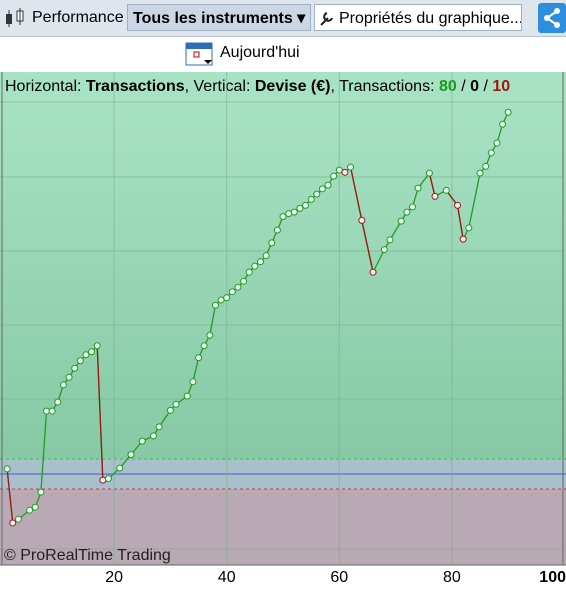 The height and width of the screenshot is (590, 566). What do you see at coordinates (552, 577) in the screenshot?
I see `x-tick-label: 100` at bounding box center [552, 577].